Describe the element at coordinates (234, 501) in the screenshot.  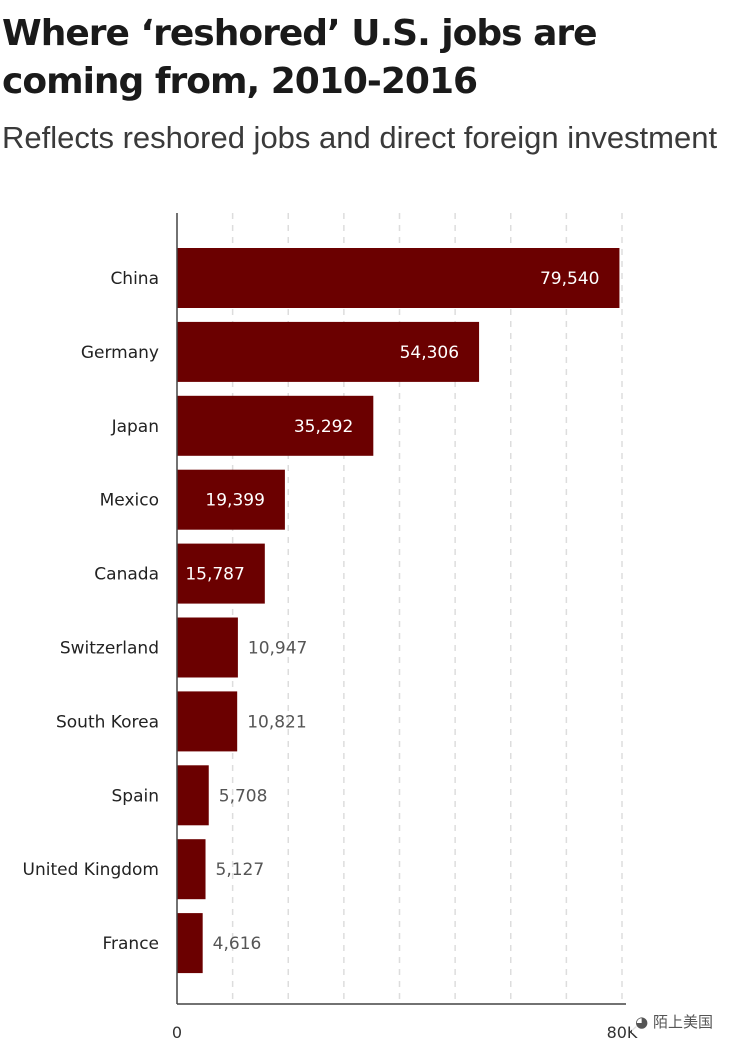
I see `value-label-3: 19,399` at that location.